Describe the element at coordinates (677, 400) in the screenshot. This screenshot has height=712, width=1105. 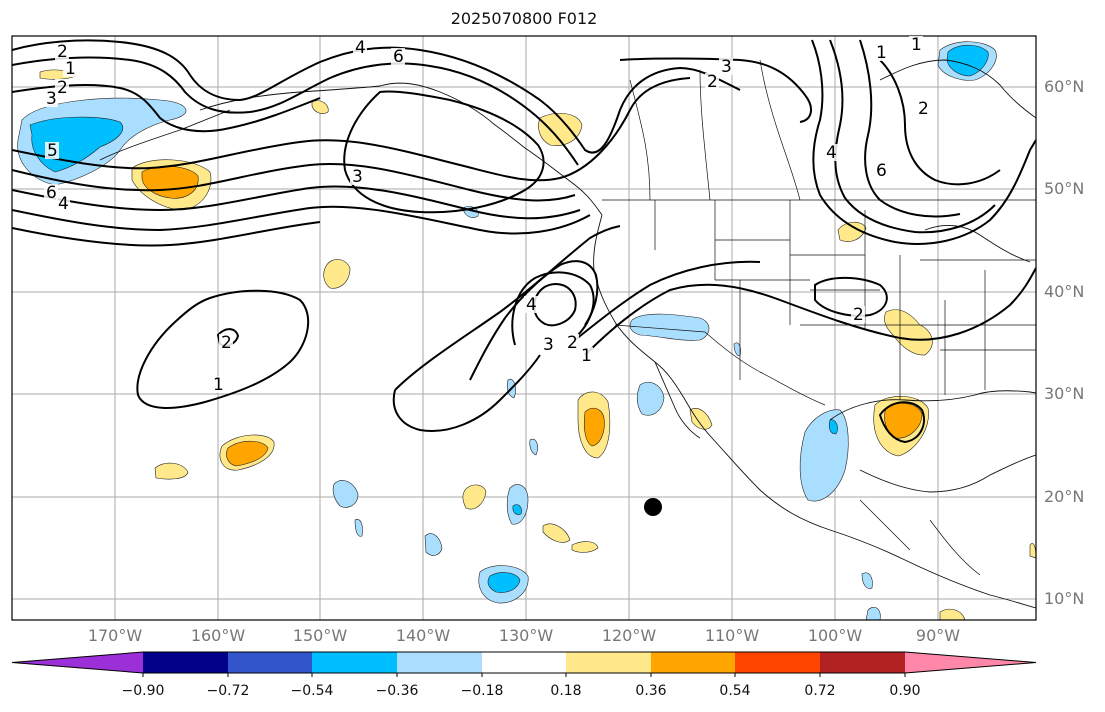
I see `baja-california` at that location.